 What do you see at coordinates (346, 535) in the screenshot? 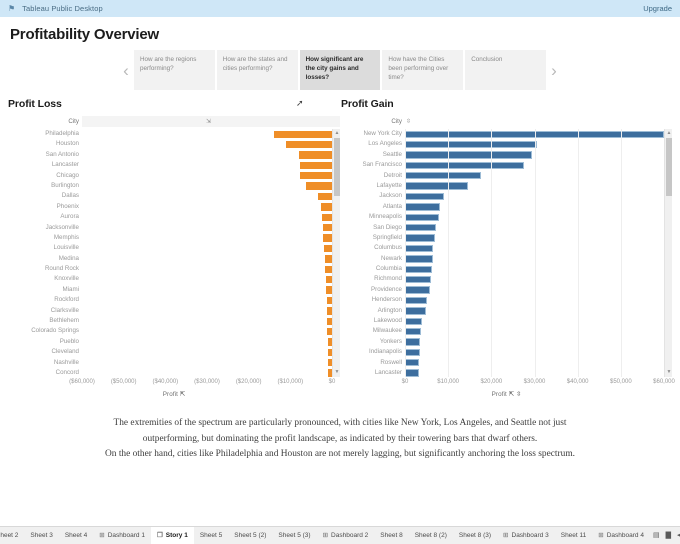
I see `sheet-tab-dashboard-2: ⊞ Dashboard 2` at bounding box center [346, 535].